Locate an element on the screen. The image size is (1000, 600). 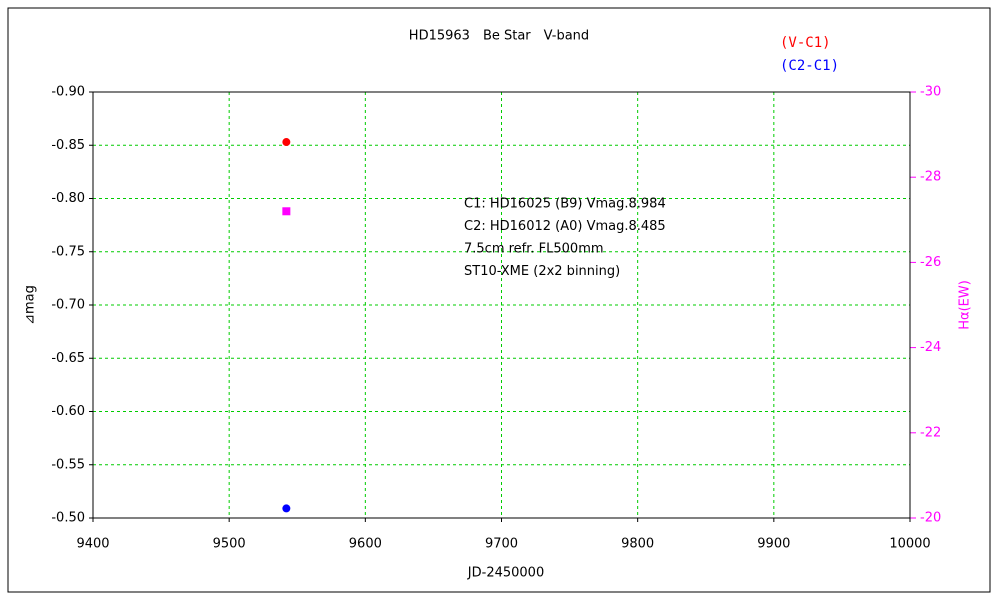
annotation: C1: HD16025 (B9) Vmag.8.984 is located at coordinates (565, 204).